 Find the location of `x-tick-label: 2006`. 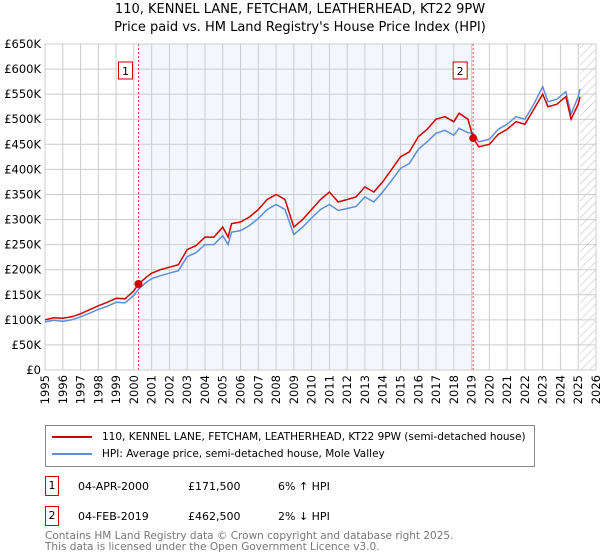

x-tick-label: 2006 is located at coordinates (241, 389).